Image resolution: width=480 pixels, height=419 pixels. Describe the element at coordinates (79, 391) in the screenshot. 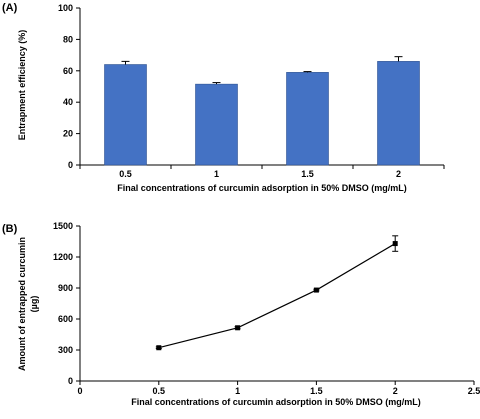

I see `panel-b-x-tick-label: 0` at that location.